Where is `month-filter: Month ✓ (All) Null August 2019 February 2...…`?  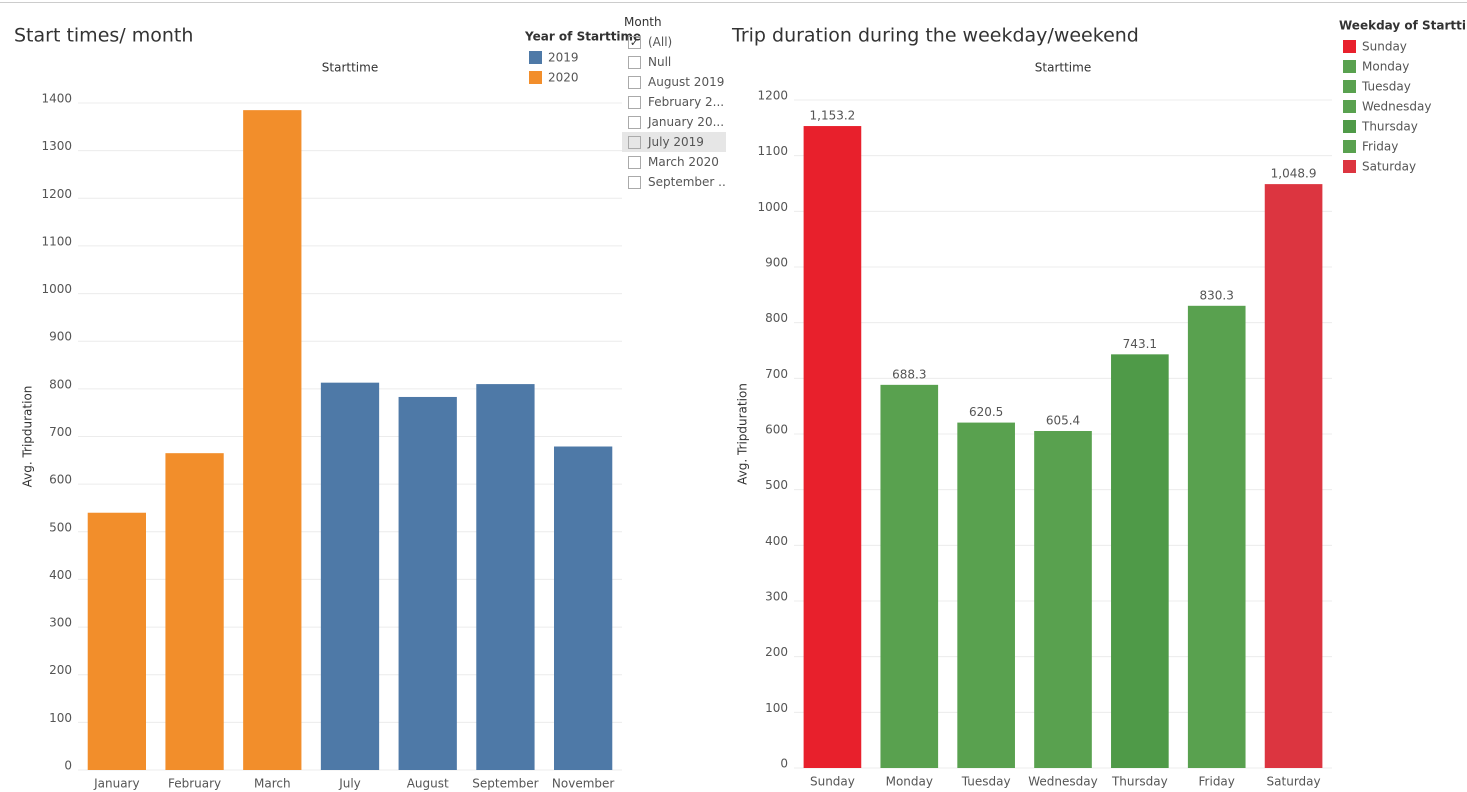 month-filter: Month ✓ (All) Null August 2019 February 2...… is located at coordinates (674, 102).